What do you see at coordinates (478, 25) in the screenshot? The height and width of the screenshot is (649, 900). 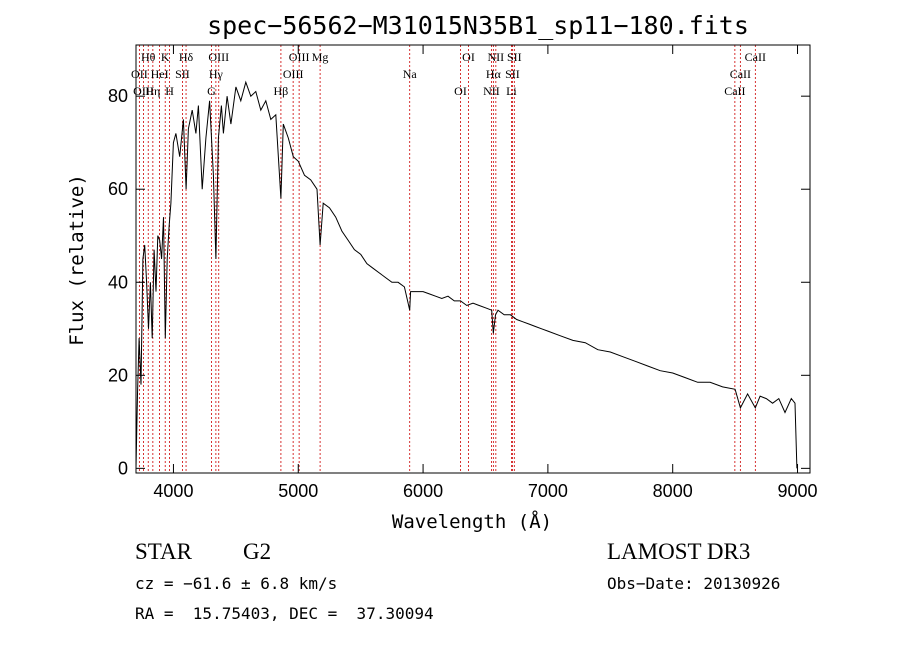 I see `chart-title: spec−56562−M31015N35B1_sp11−180.fits` at bounding box center [478, 25].